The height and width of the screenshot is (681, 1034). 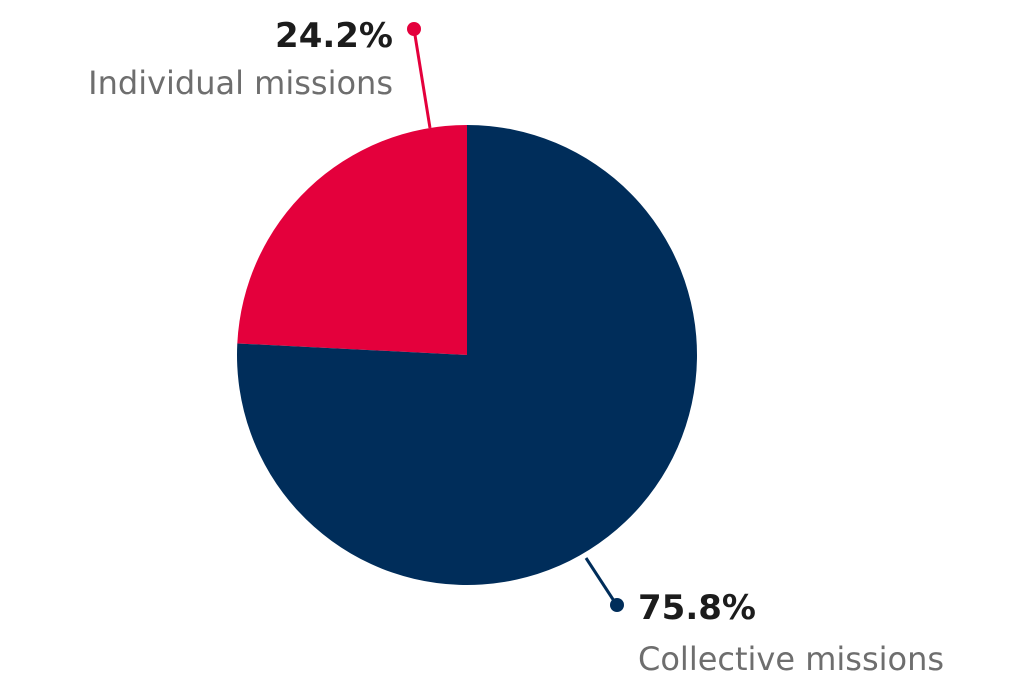 What do you see at coordinates (697, 608) in the screenshot?
I see `value-label-collective: 75.8%` at bounding box center [697, 608].